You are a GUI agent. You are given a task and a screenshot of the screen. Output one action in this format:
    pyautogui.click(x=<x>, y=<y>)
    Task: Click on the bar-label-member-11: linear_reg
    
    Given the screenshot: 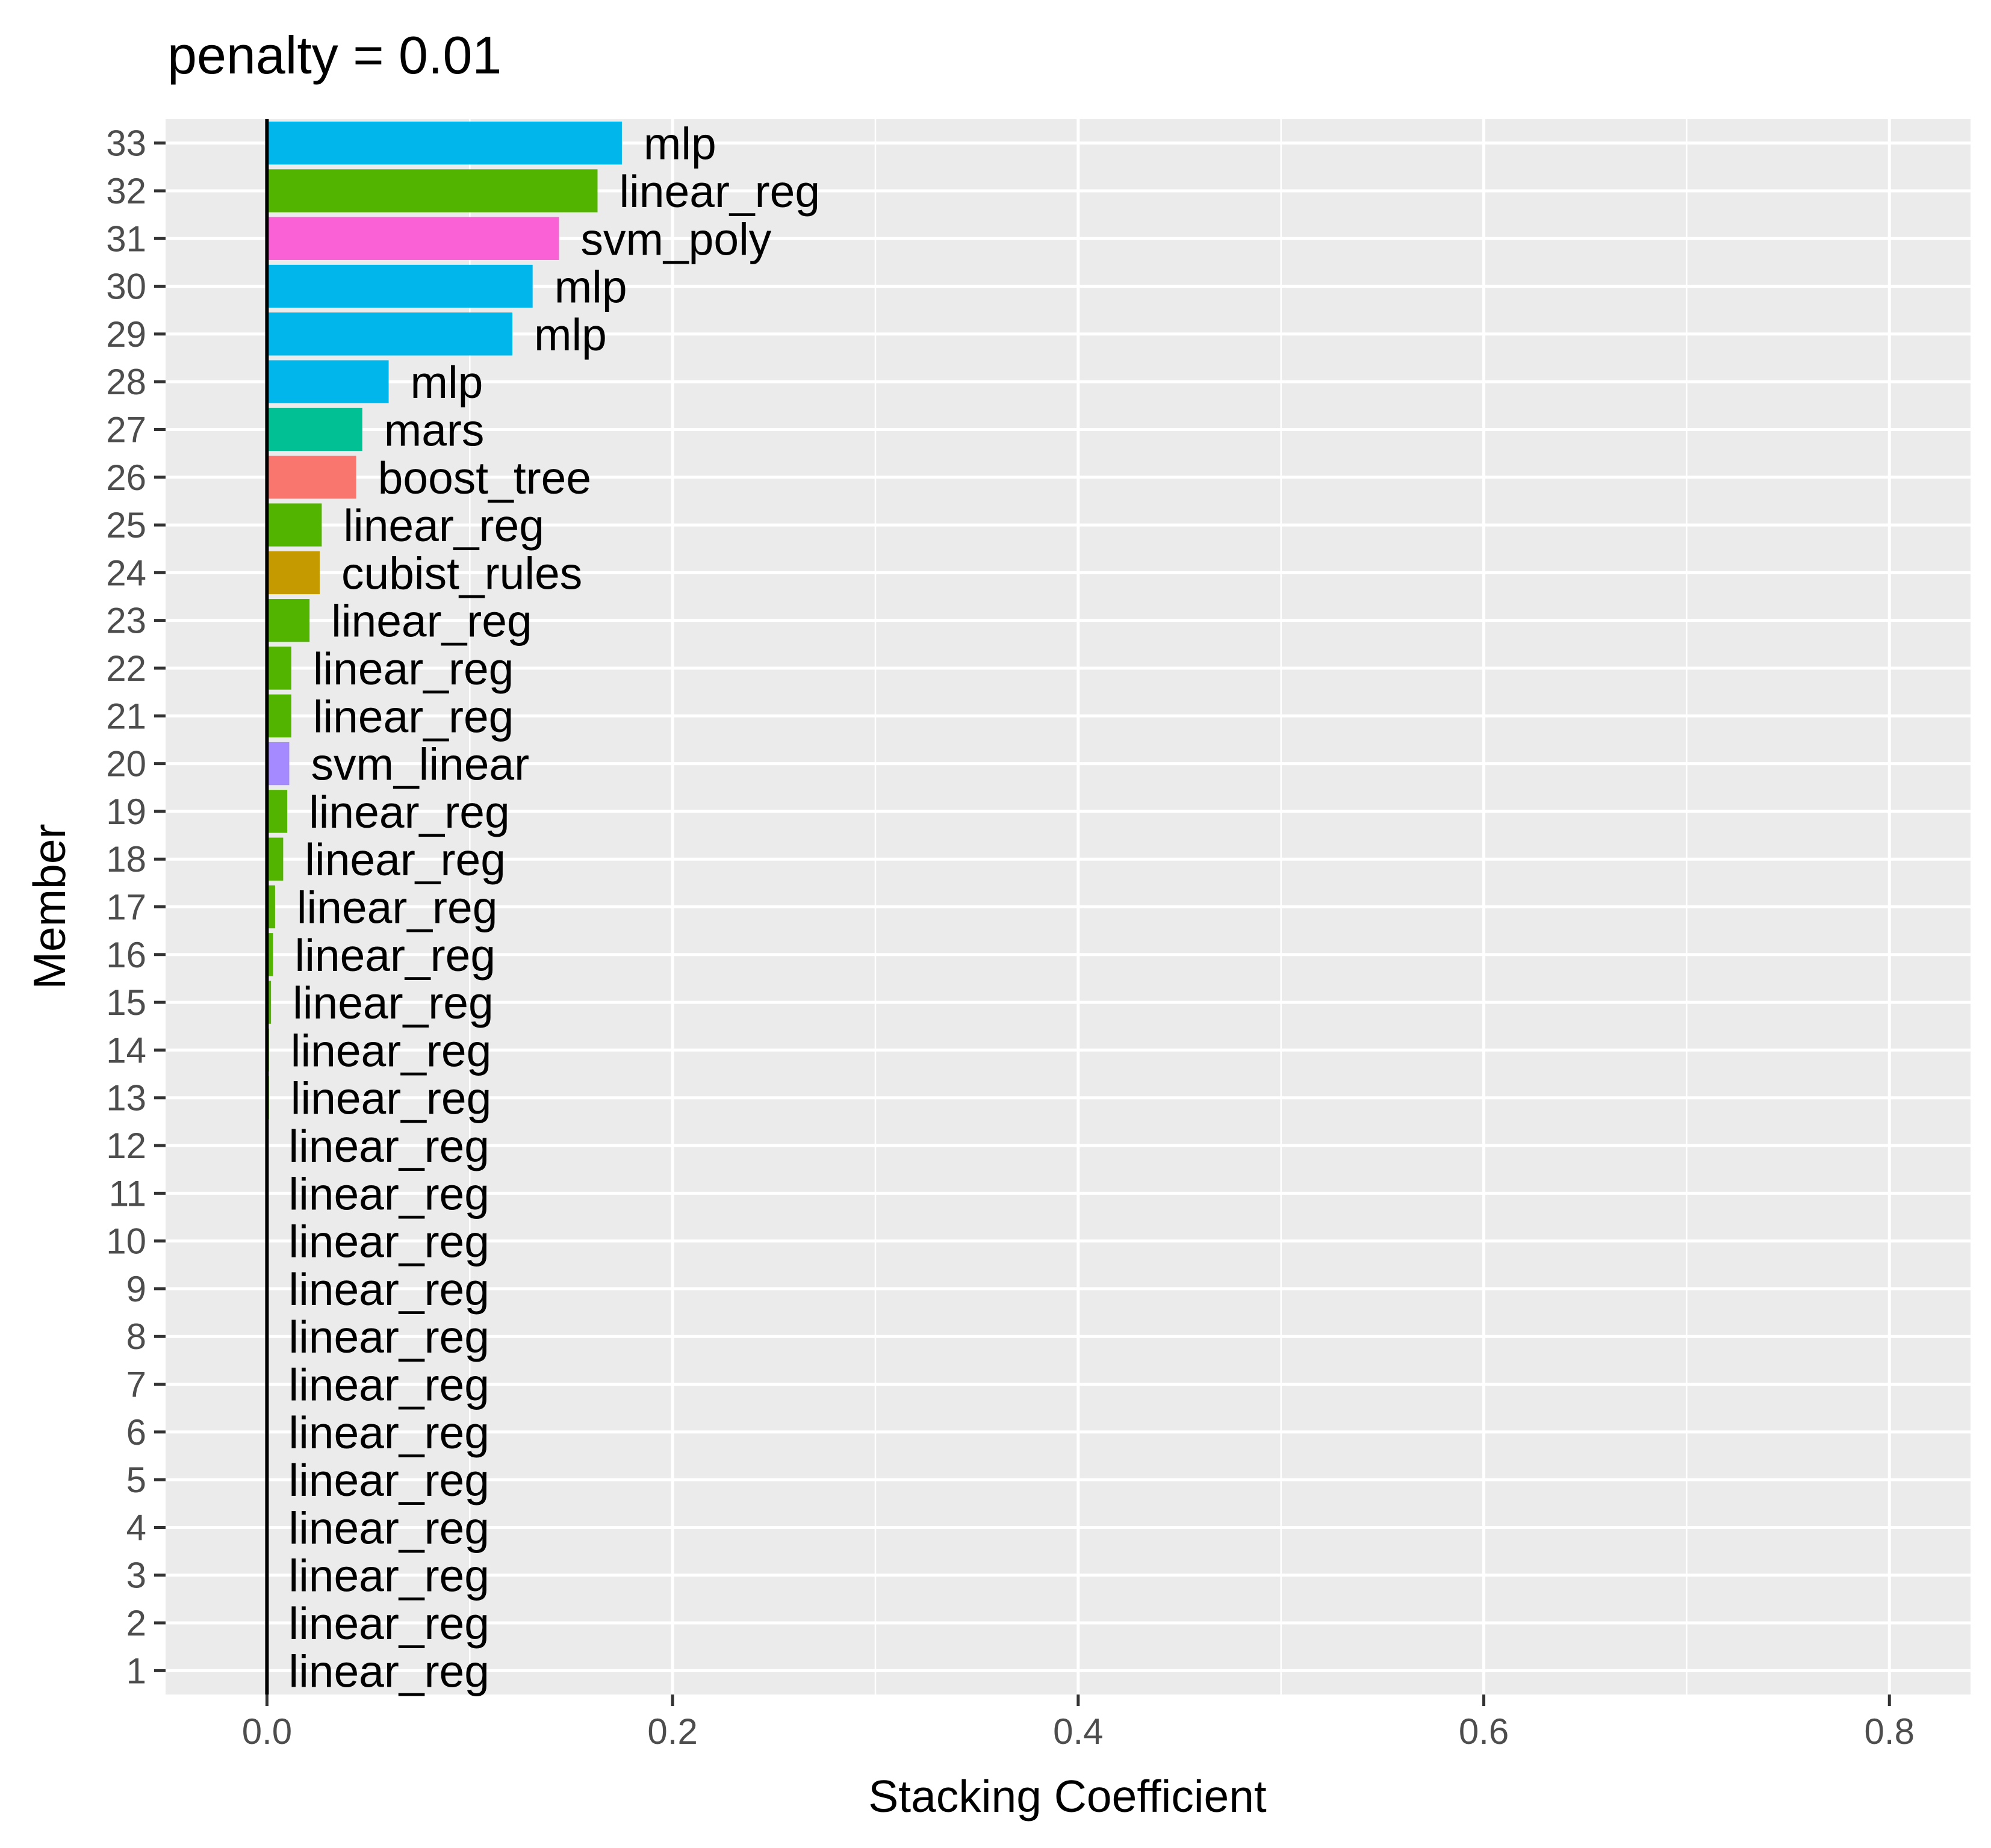 What is the action you would take?
    pyautogui.click(x=388, y=1193)
    